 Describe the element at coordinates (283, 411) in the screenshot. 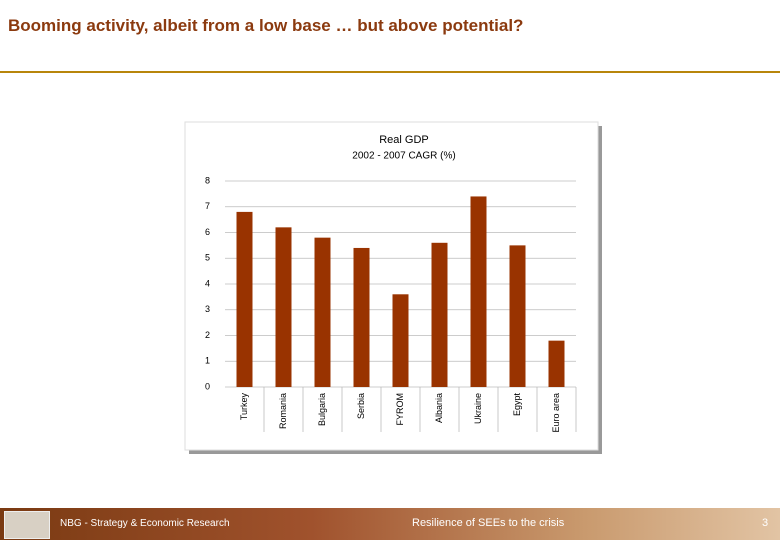

I see `x-tick-label: Romania` at that location.